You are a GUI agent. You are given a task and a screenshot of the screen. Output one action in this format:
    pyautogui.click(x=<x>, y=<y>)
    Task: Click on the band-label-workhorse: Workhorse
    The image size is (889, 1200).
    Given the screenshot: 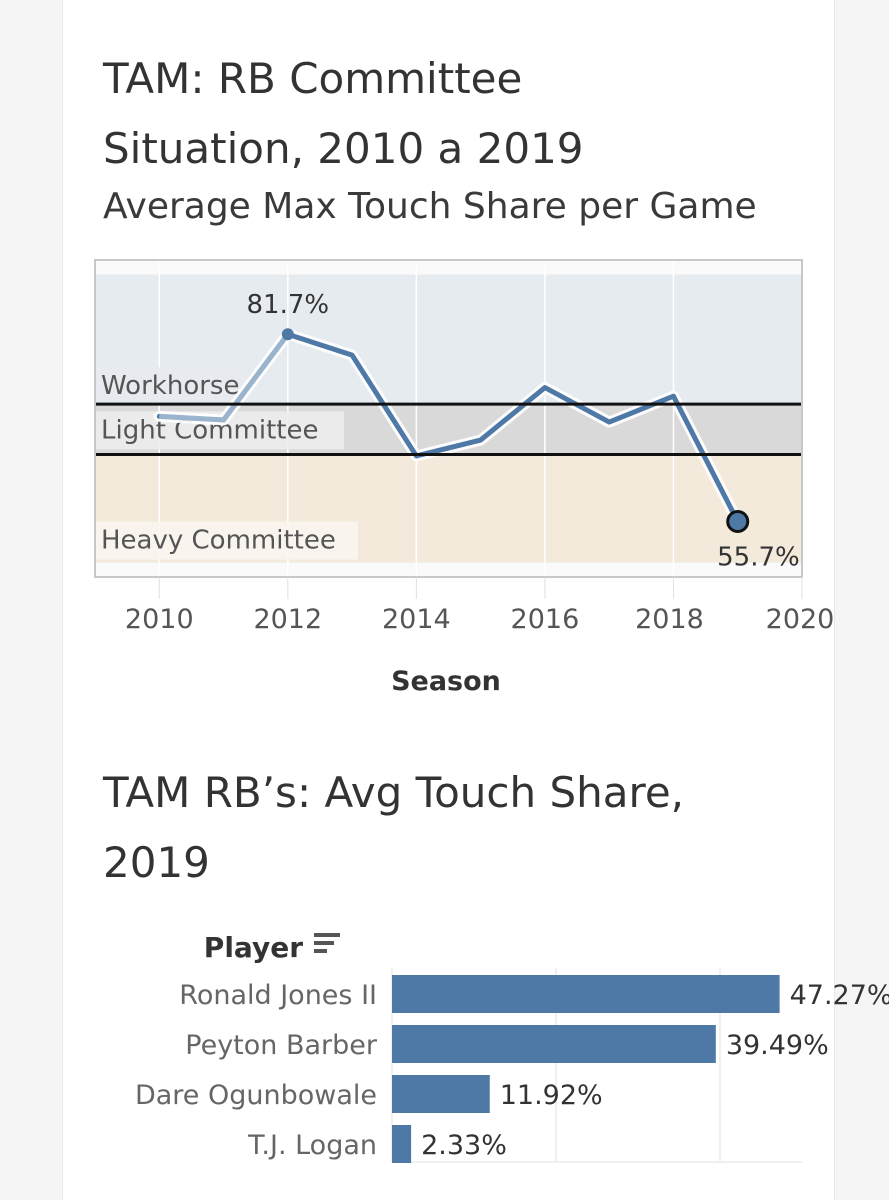 What is the action you would take?
    pyautogui.click(x=170, y=386)
    